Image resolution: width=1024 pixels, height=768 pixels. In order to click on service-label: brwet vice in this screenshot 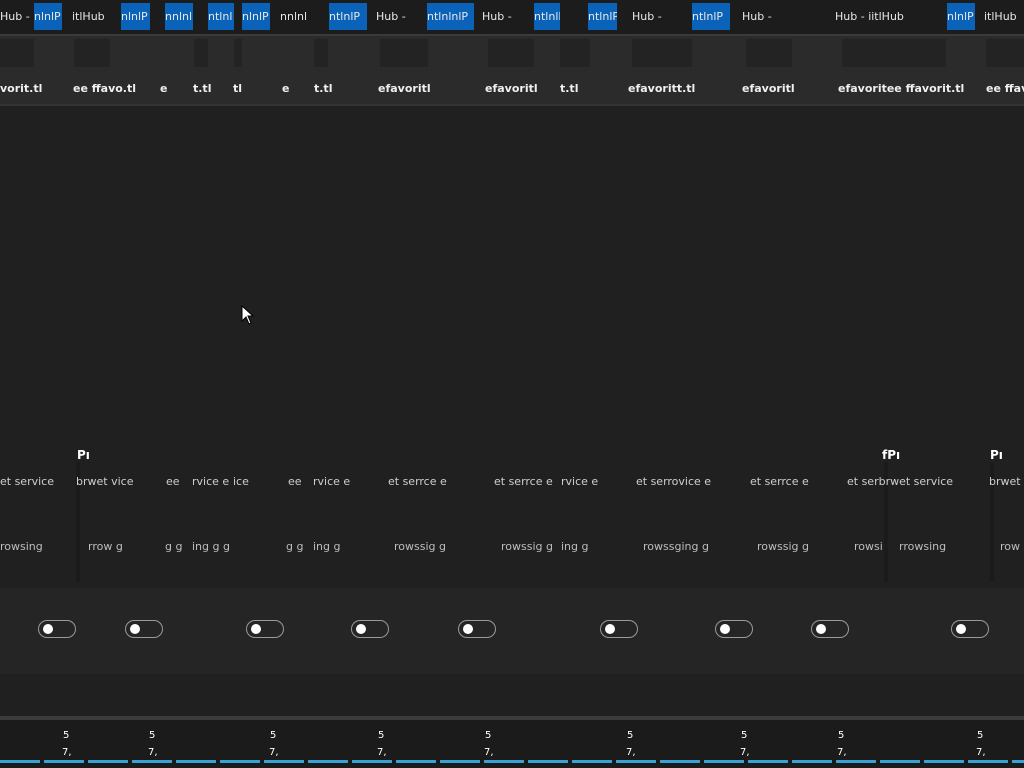, I will do `click(105, 481)`.